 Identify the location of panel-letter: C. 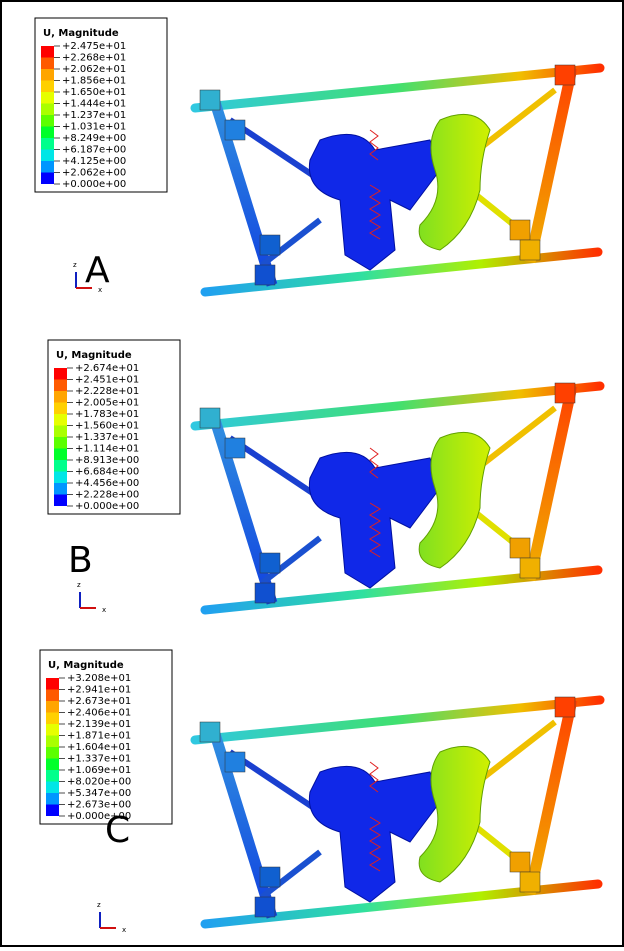
(117, 830).